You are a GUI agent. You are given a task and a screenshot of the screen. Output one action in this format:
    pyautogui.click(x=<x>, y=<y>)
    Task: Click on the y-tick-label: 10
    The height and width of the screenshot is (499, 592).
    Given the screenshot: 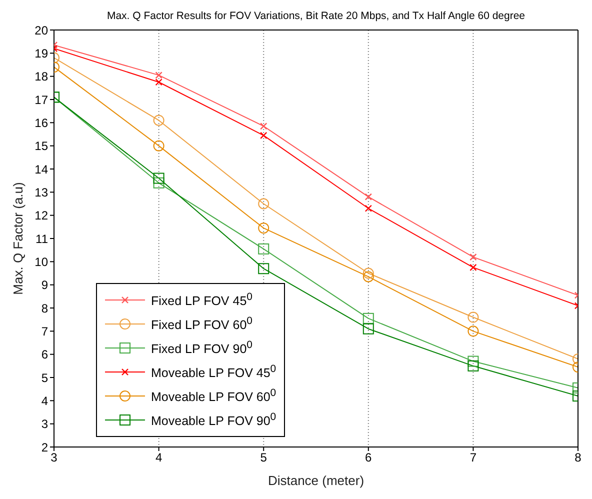 What is the action you would take?
    pyautogui.click(x=41, y=261)
    